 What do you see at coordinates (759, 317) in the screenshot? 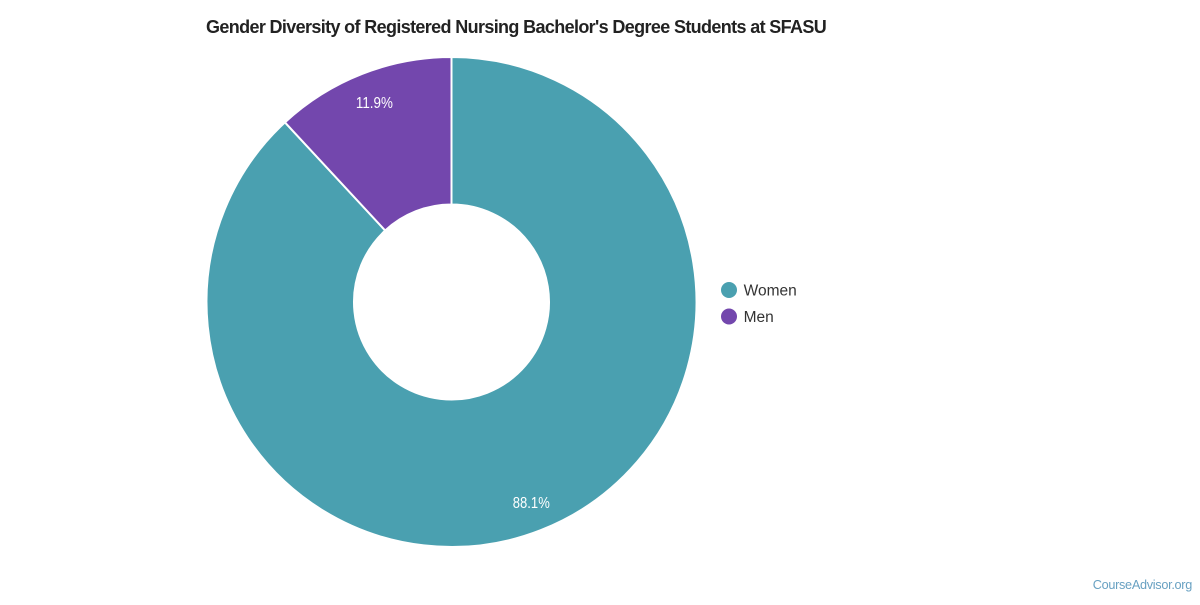
I see `svg-text: Men` at bounding box center [759, 317].